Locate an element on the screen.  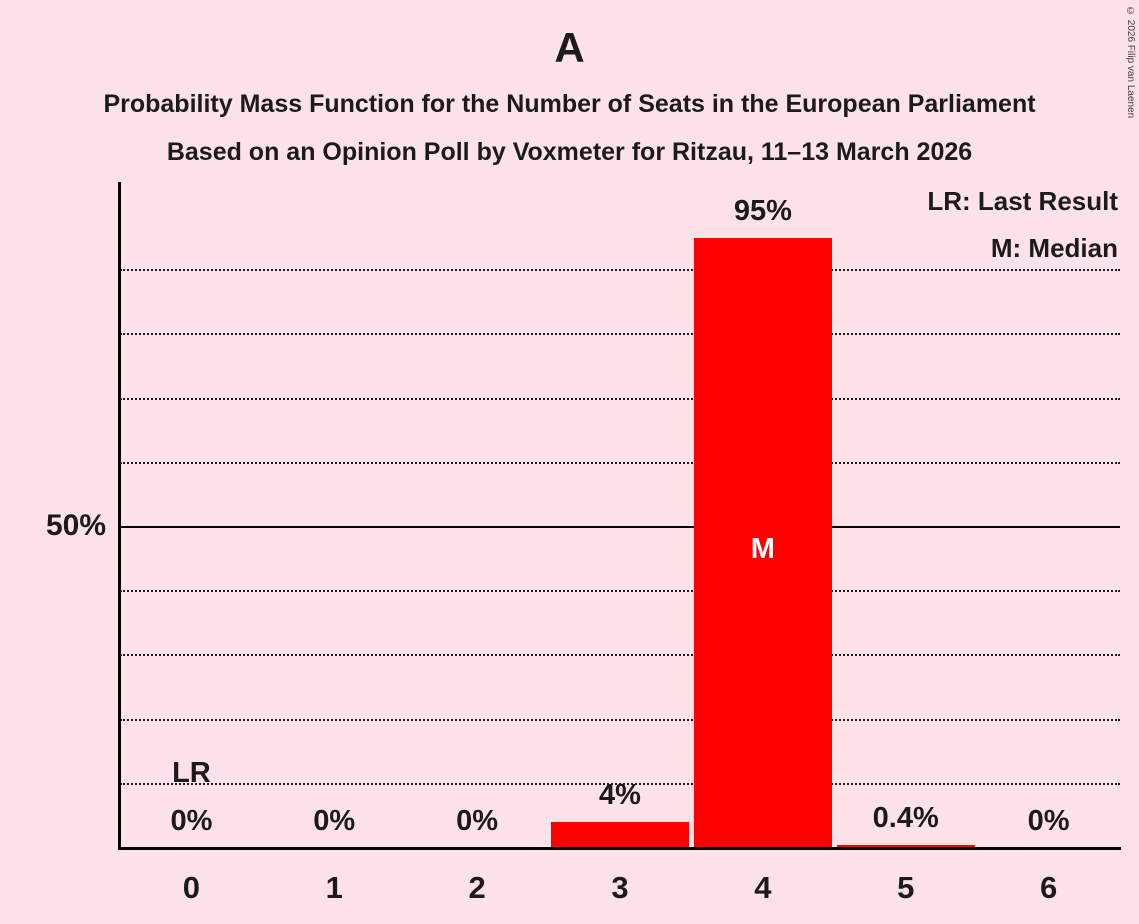
x-tick-label: 0 is located at coordinates (191, 887).